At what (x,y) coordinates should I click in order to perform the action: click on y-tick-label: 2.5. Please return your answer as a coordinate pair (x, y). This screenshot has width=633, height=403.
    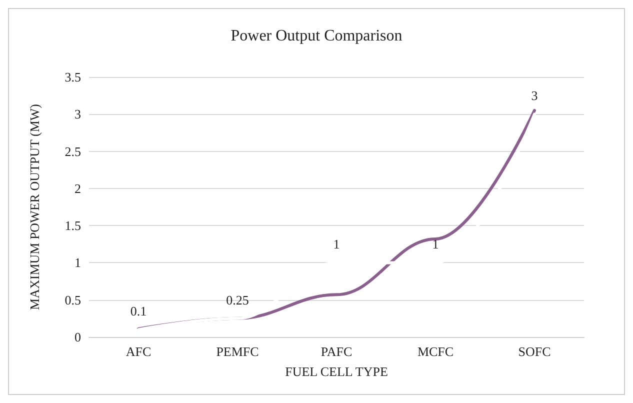
    Looking at the image, I should click on (72, 151).